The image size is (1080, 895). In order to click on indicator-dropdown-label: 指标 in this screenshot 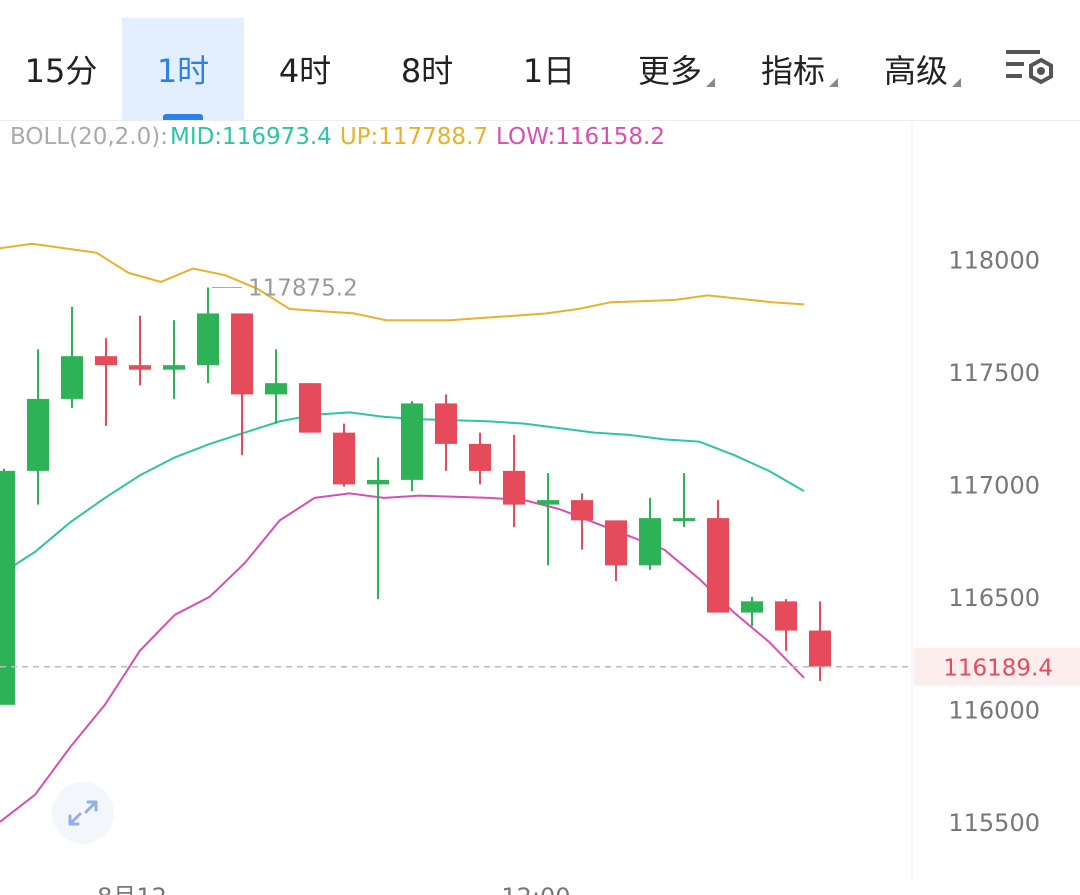, I will do `click(793, 71)`.